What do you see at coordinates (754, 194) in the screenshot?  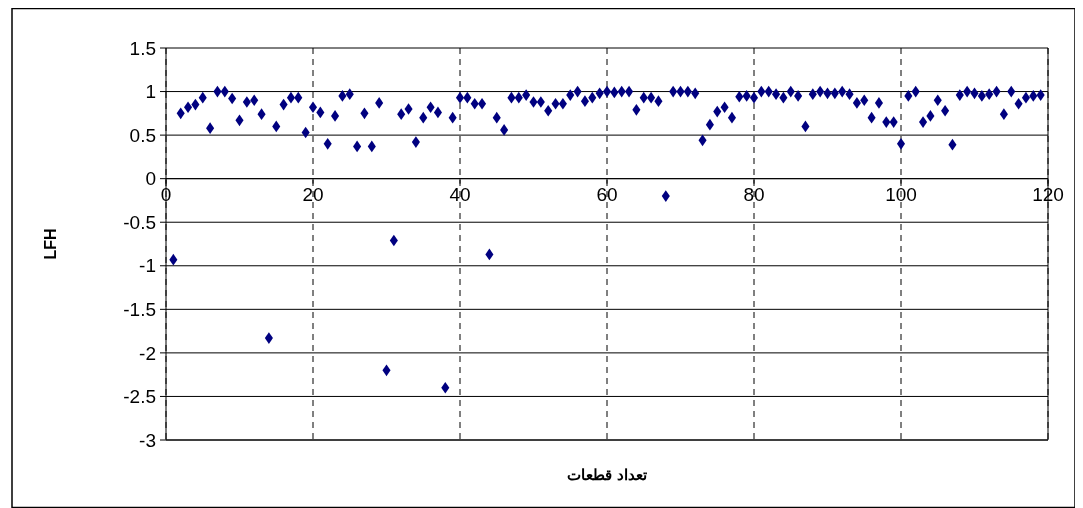 I see `x-tick-label: 80` at bounding box center [754, 194].